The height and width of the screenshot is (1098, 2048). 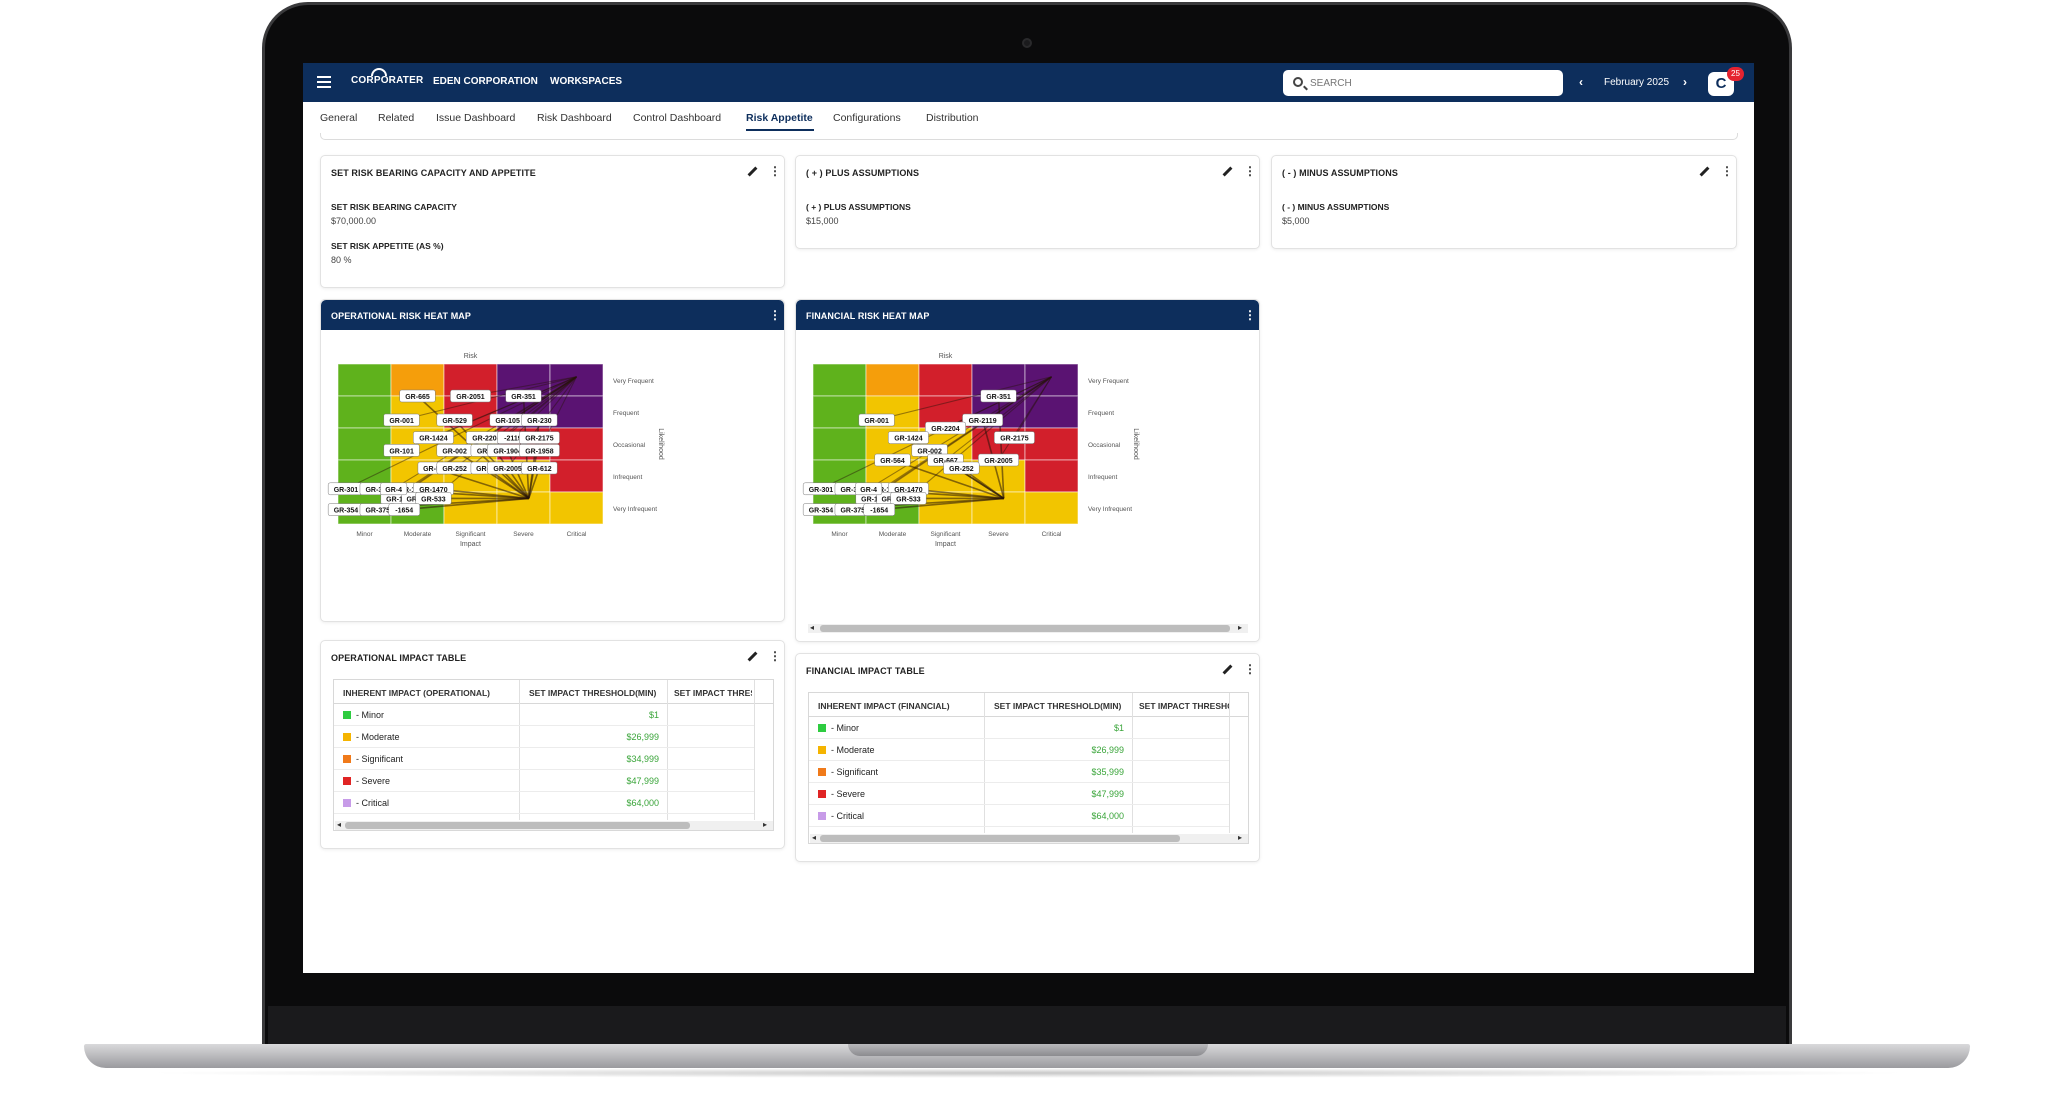 What do you see at coordinates (1735, 74) in the screenshot?
I see `notification-badge: 25` at bounding box center [1735, 74].